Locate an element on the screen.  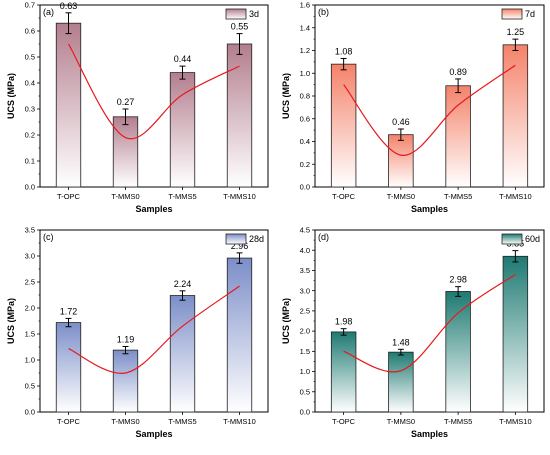
data-label: 0.27 is located at coordinates (126, 102).